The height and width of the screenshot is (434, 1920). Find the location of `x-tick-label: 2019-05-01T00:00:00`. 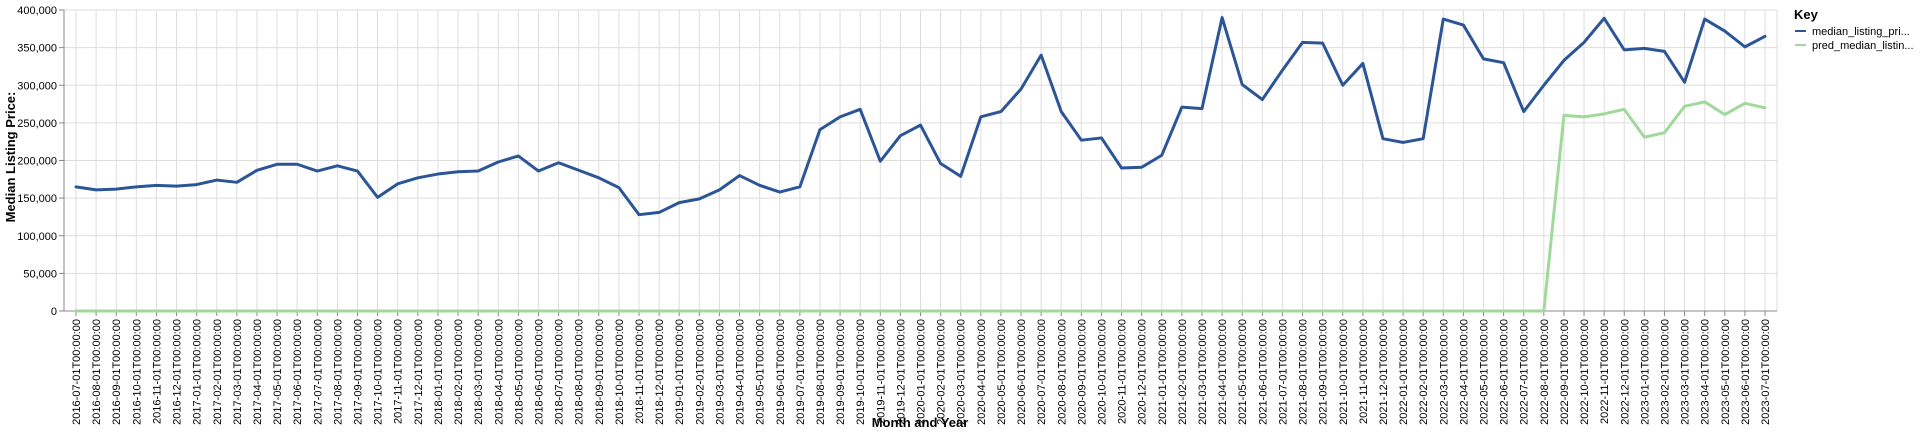

x-tick-label: 2019-05-01T00:00:00 is located at coordinates (761, 372).